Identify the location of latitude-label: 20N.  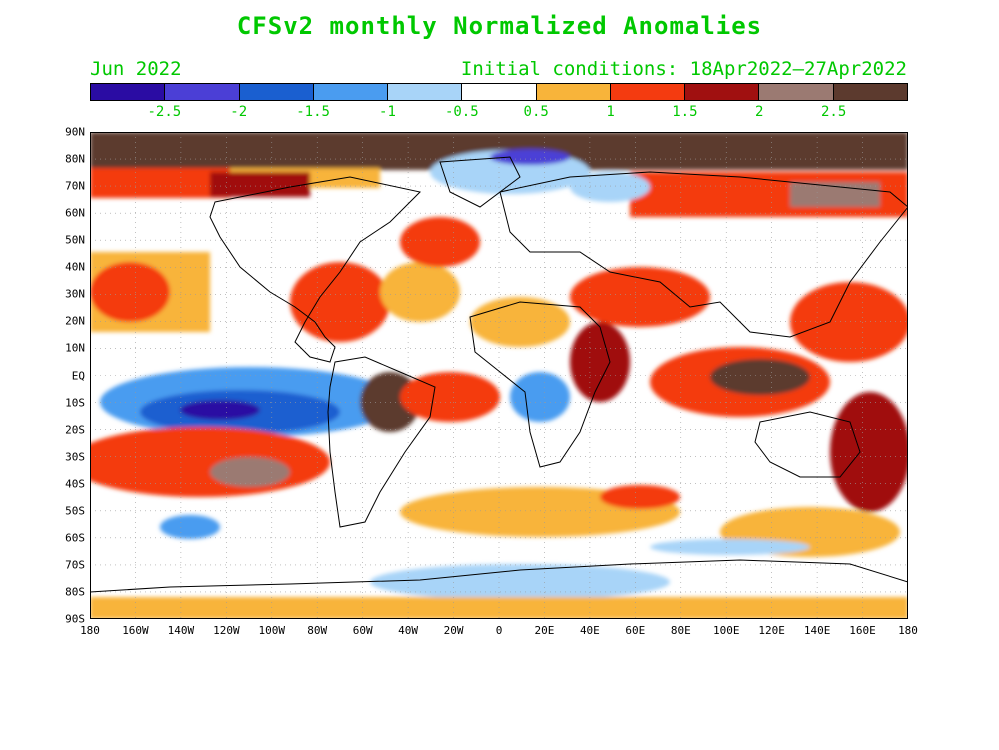
(75, 321).